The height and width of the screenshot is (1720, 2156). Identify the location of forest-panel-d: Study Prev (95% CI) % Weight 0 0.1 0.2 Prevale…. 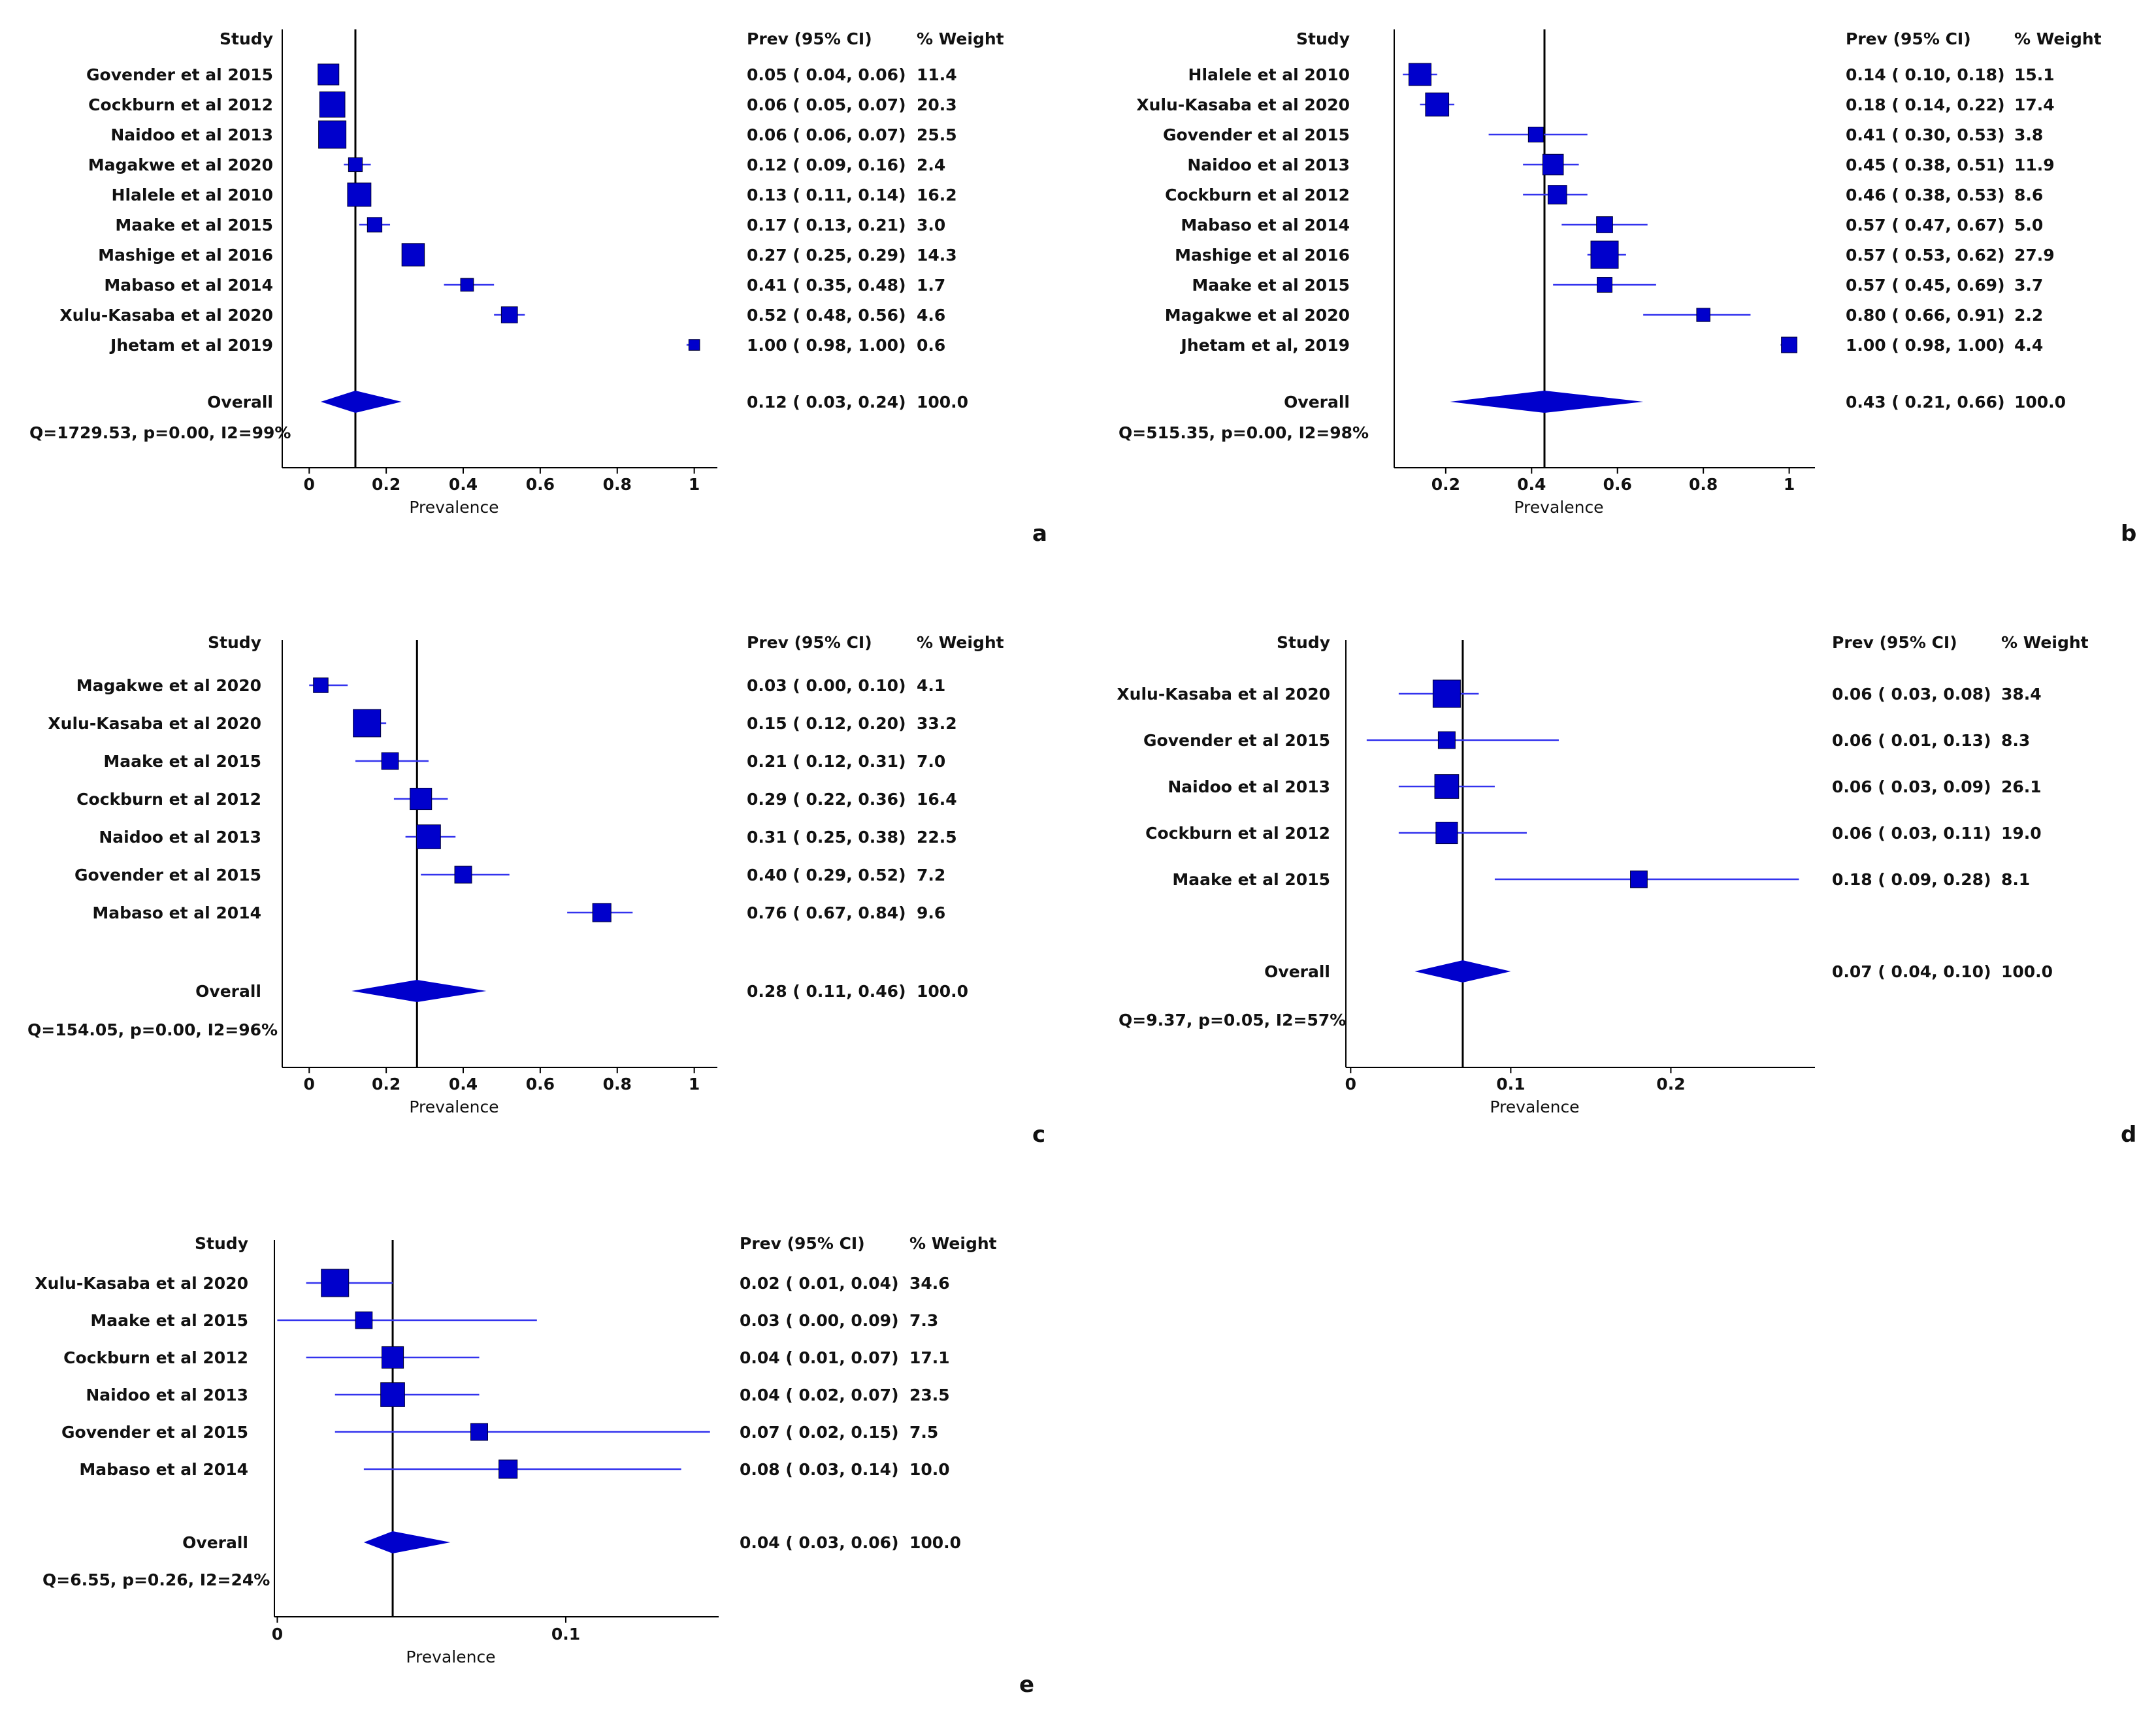
(1626, 890).